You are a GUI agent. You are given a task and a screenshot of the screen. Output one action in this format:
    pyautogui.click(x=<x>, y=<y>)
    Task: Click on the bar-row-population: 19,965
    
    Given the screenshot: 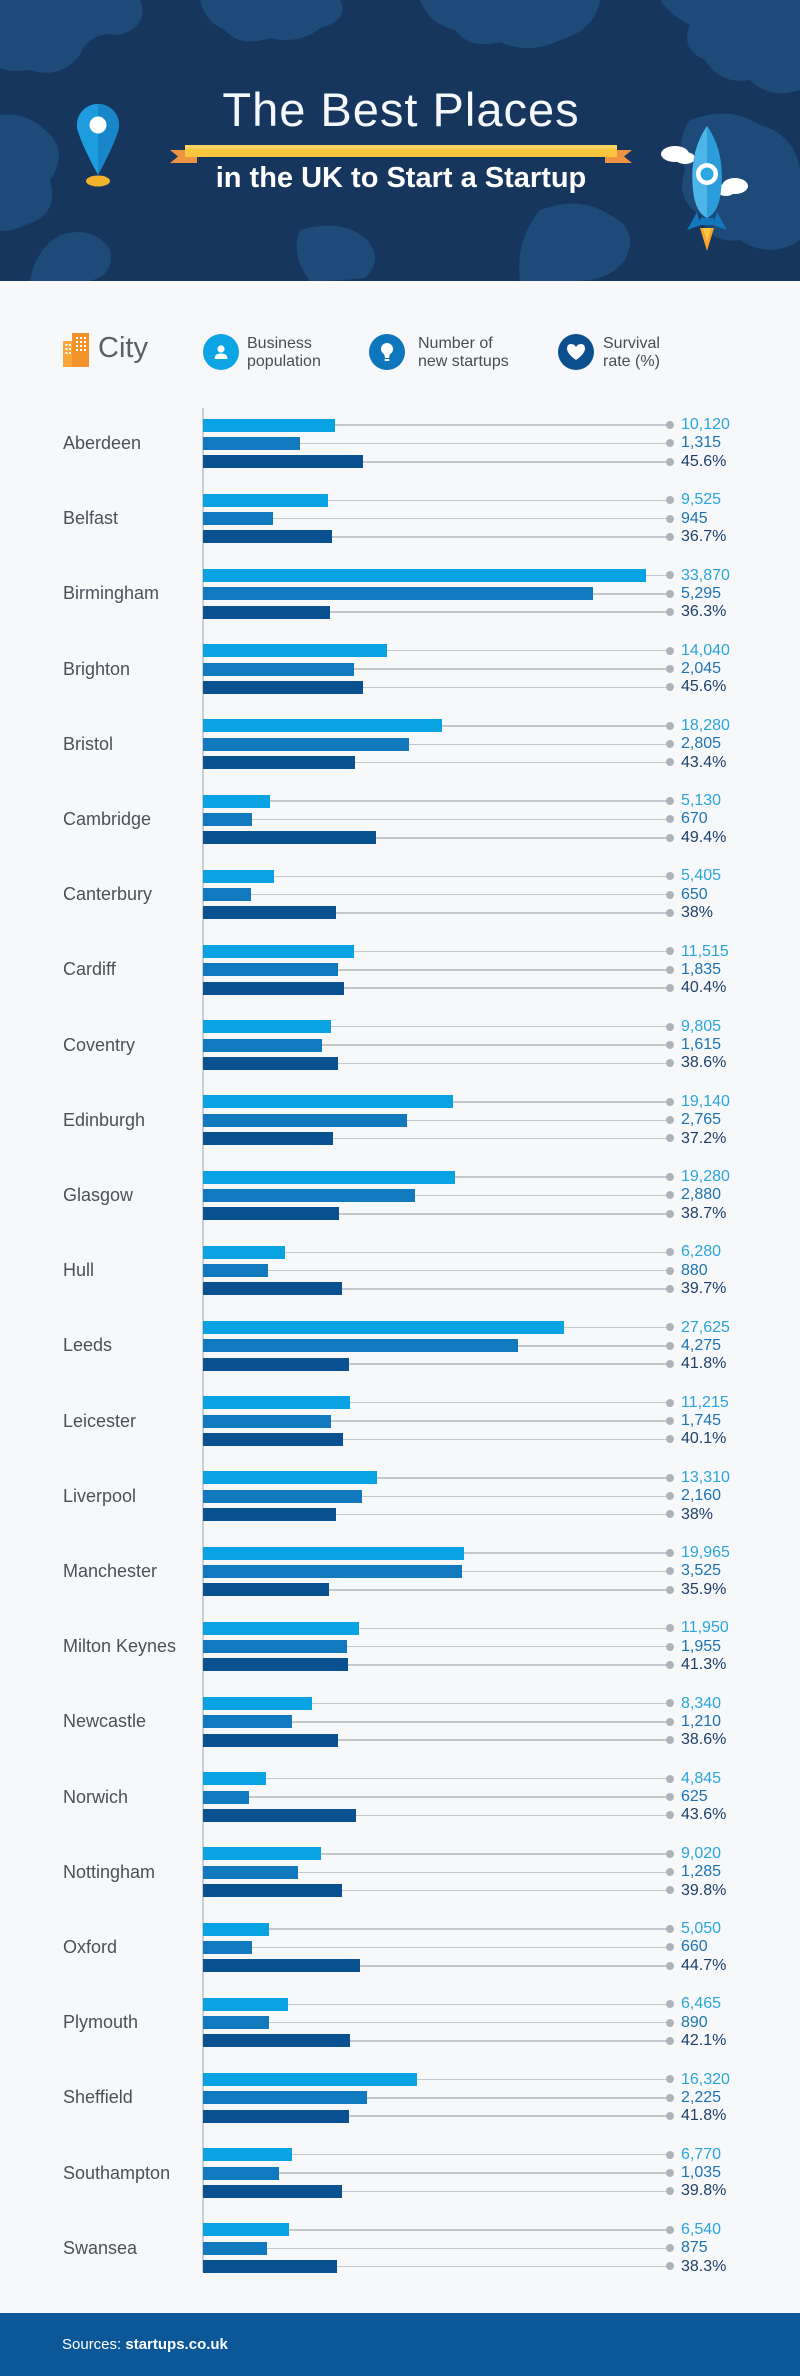 What is the action you would take?
    pyautogui.click(x=493, y=1553)
    